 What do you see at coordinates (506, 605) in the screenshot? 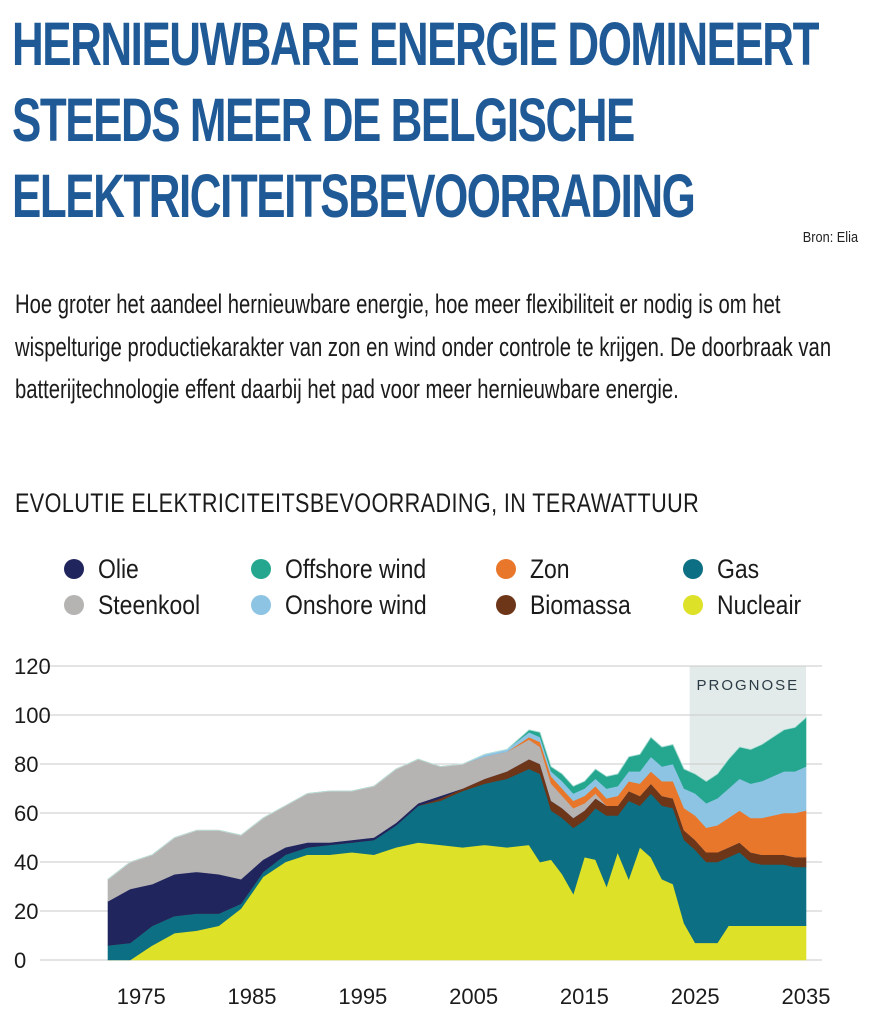
I see `legend-swatch-biomassa` at bounding box center [506, 605].